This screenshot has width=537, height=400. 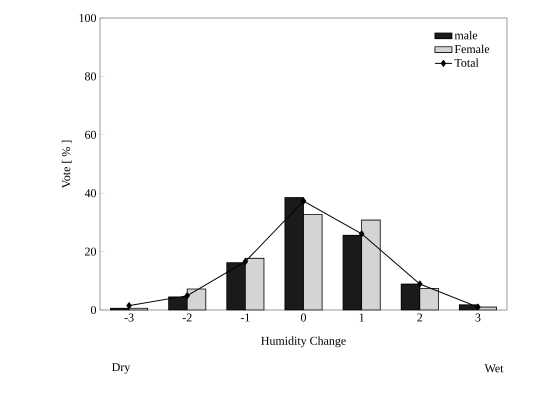 I want to click on y-tick-label: 80, so click(x=90, y=76).